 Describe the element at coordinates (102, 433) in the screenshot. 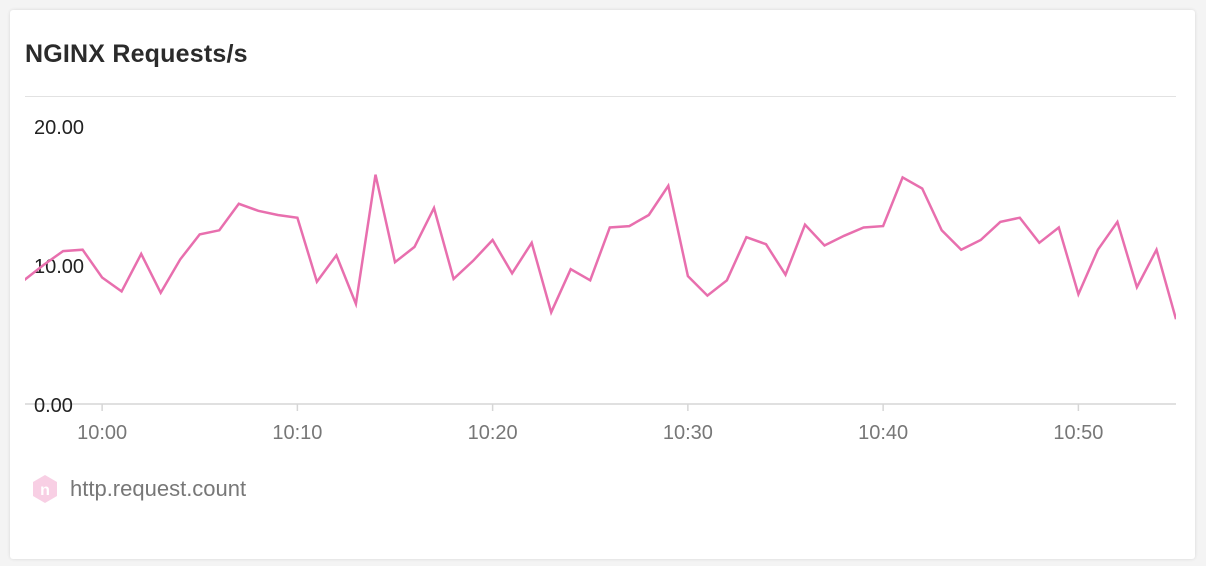

I see `x-tick-label: 10:00` at that location.